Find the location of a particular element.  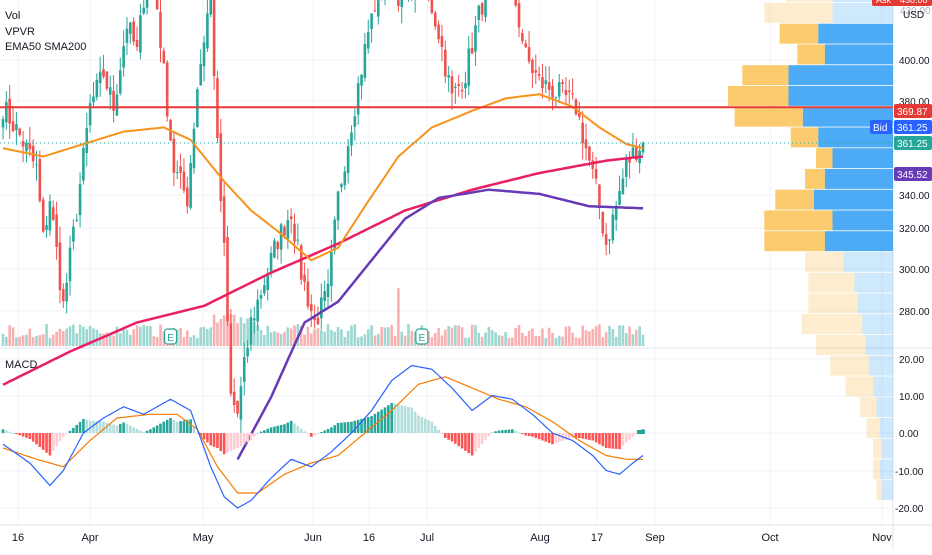

indicator-vpvr-label: VPVR is located at coordinates (20, 32).